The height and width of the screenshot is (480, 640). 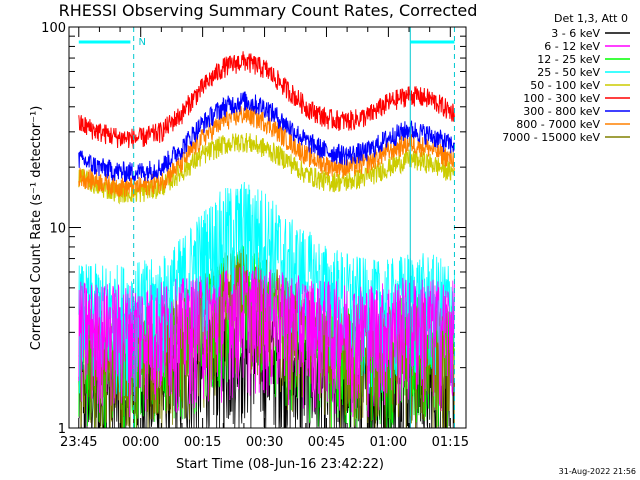 What do you see at coordinates (53, 28) in the screenshot?
I see `y-tick-label-2: 100` at bounding box center [53, 28].